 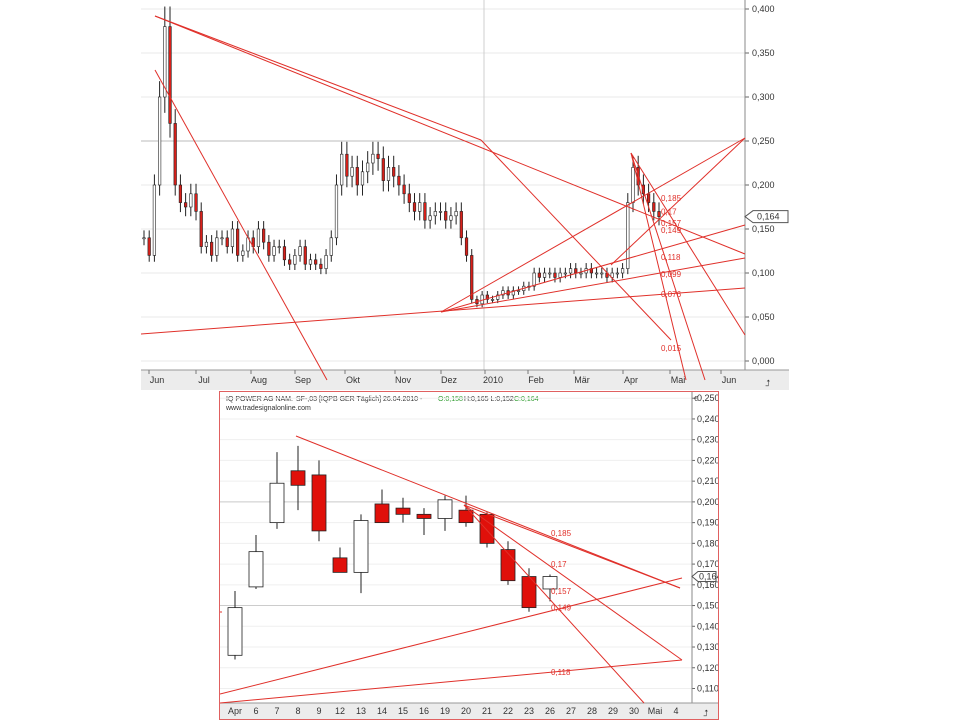 What do you see at coordinates (763, 317) in the screenshot?
I see `y-tick-label: 0,050` at bounding box center [763, 317].